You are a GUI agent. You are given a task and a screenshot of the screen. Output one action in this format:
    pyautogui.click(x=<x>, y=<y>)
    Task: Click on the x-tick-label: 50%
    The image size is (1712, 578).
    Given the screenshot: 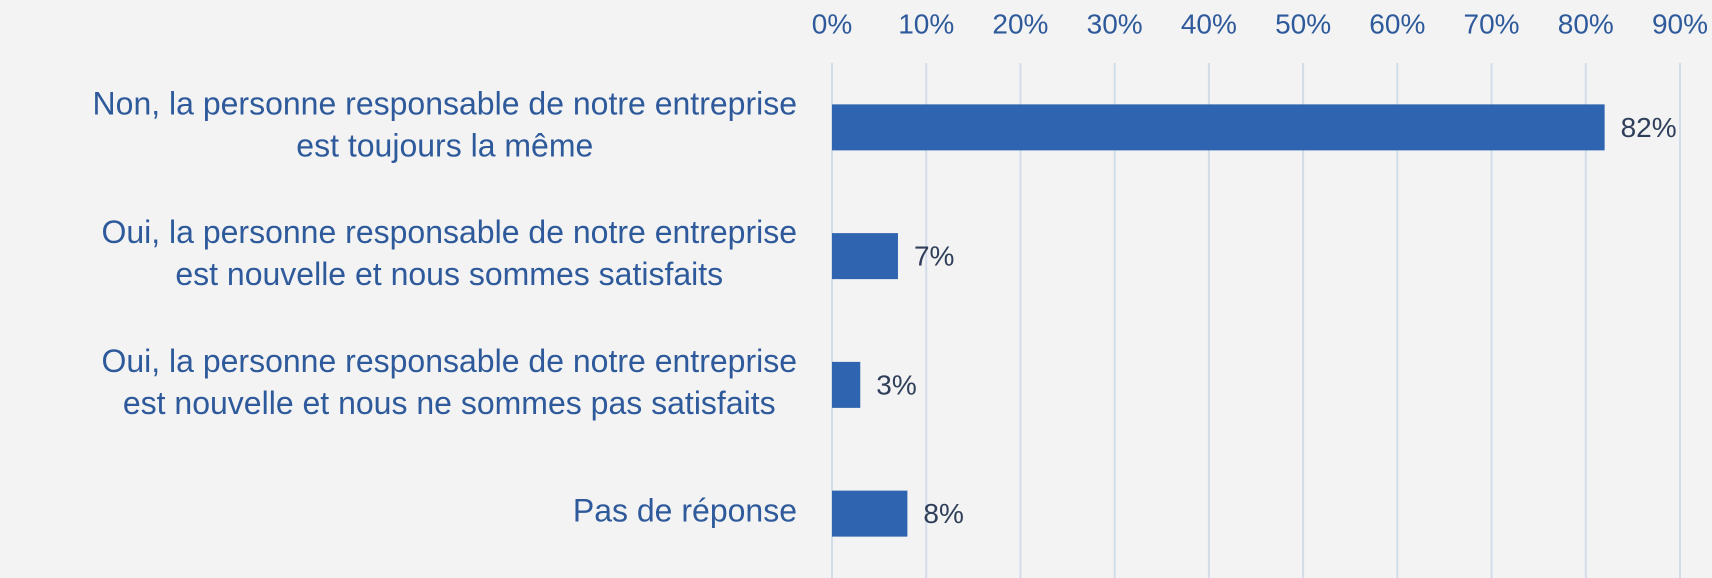 What is the action you would take?
    pyautogui.click(x=1303, y=23)
    